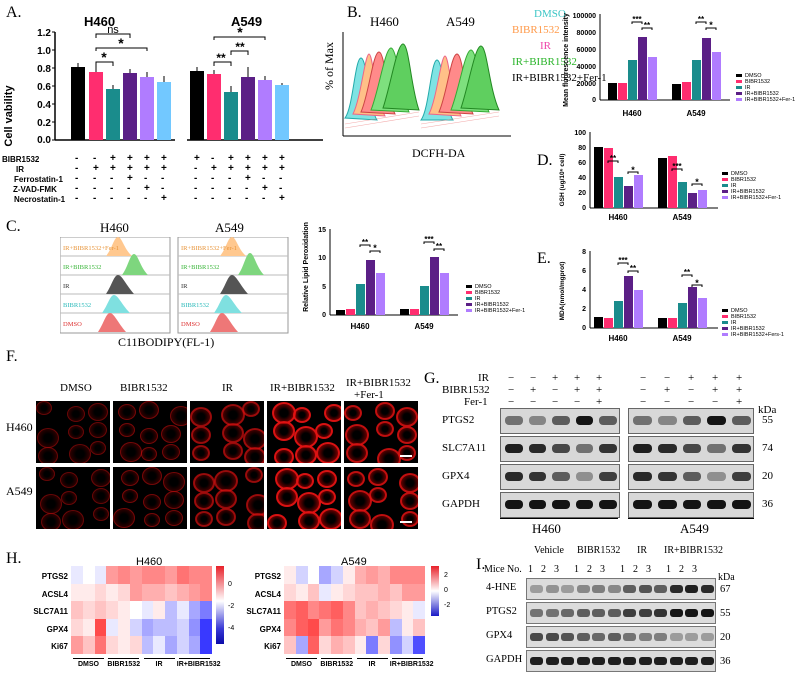 The image size is (798, 682). I want to click on a-sig-ns: ns, so click(113, 30).